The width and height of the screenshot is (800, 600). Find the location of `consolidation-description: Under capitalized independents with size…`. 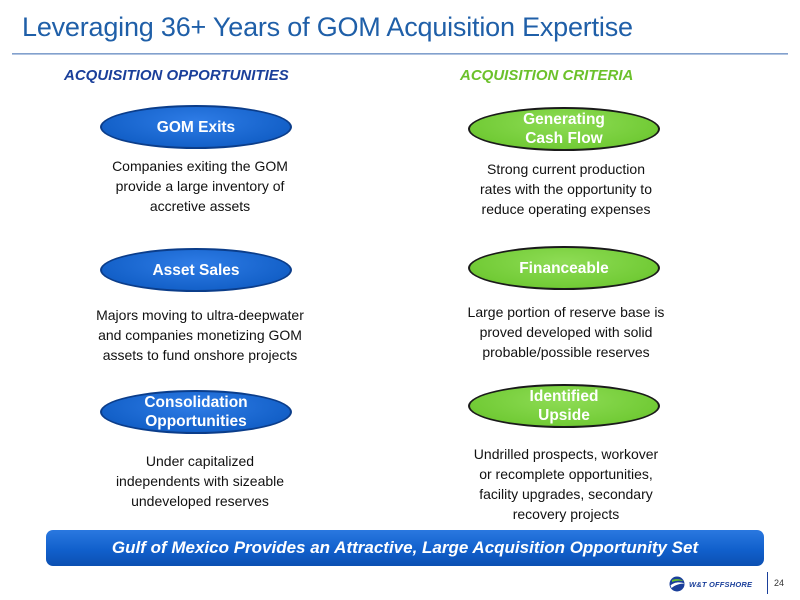

consolidation-description: Under capitalized independents with size… is located at coordinates (200, 481).